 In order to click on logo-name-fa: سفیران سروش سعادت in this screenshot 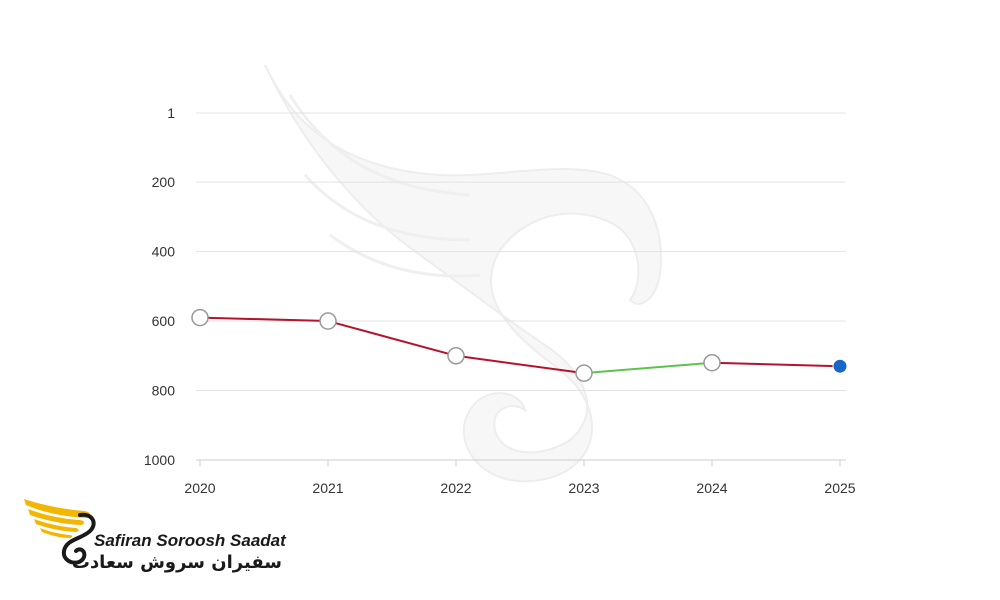, I will do `click(176, 562)`.